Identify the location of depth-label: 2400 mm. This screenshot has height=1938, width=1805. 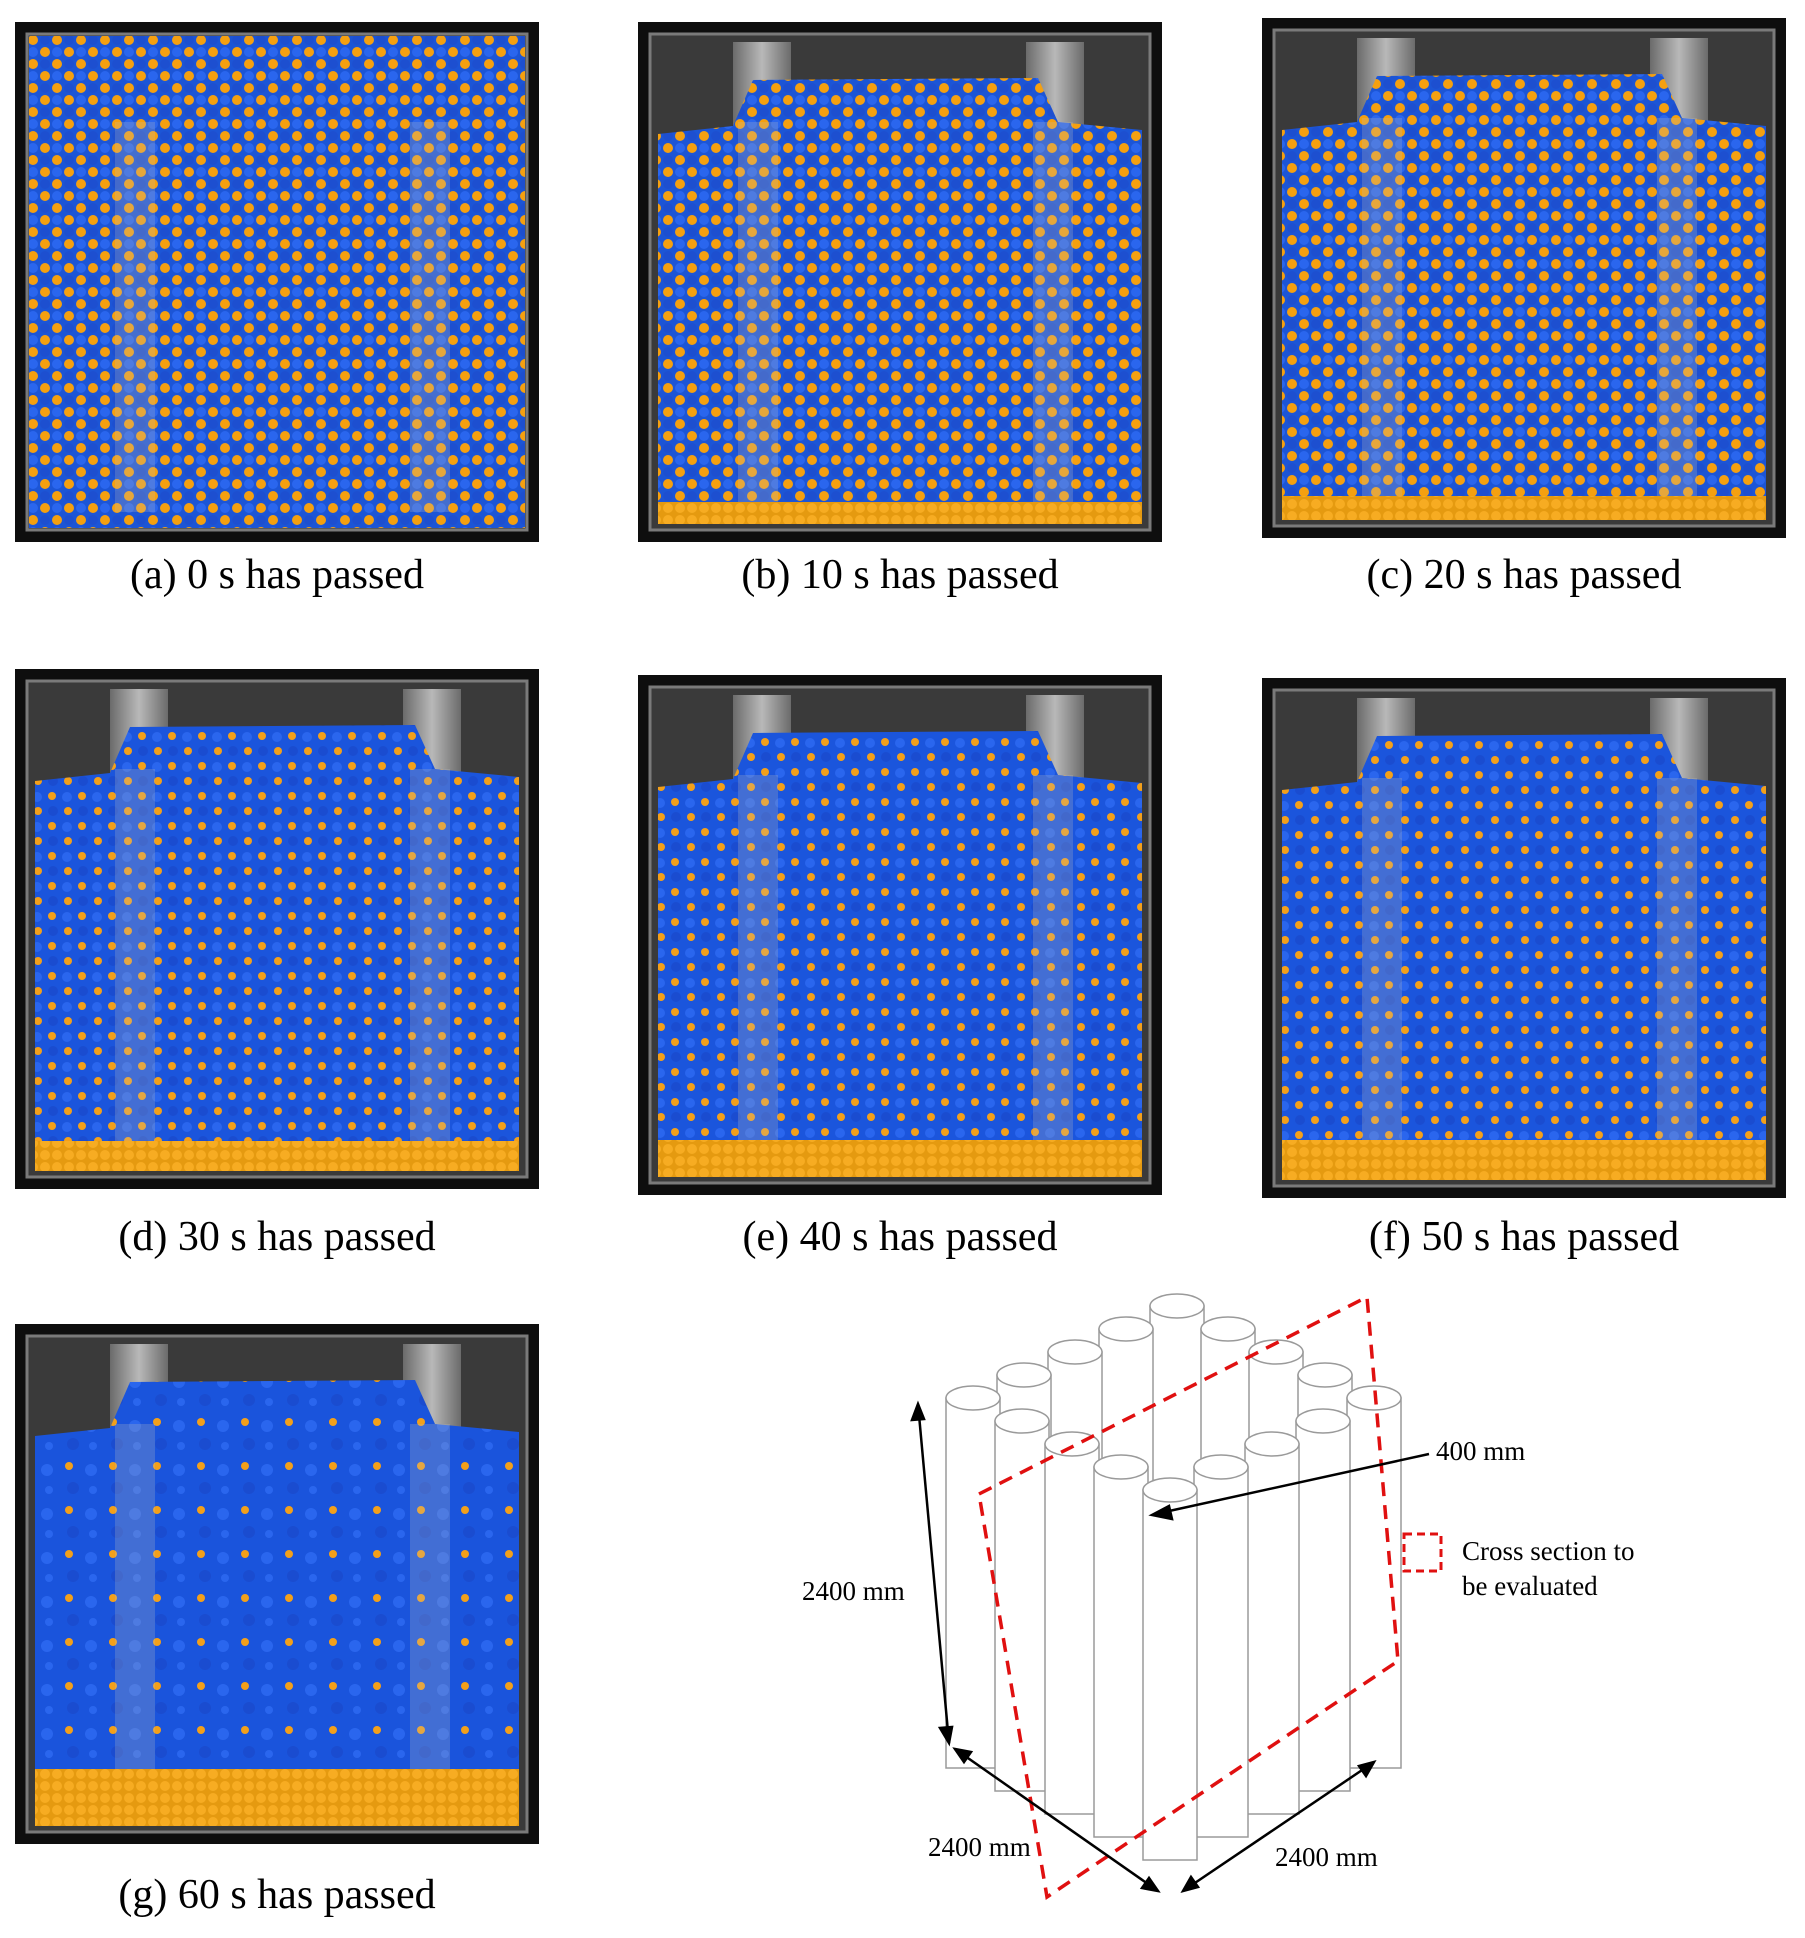
(979, 1847).